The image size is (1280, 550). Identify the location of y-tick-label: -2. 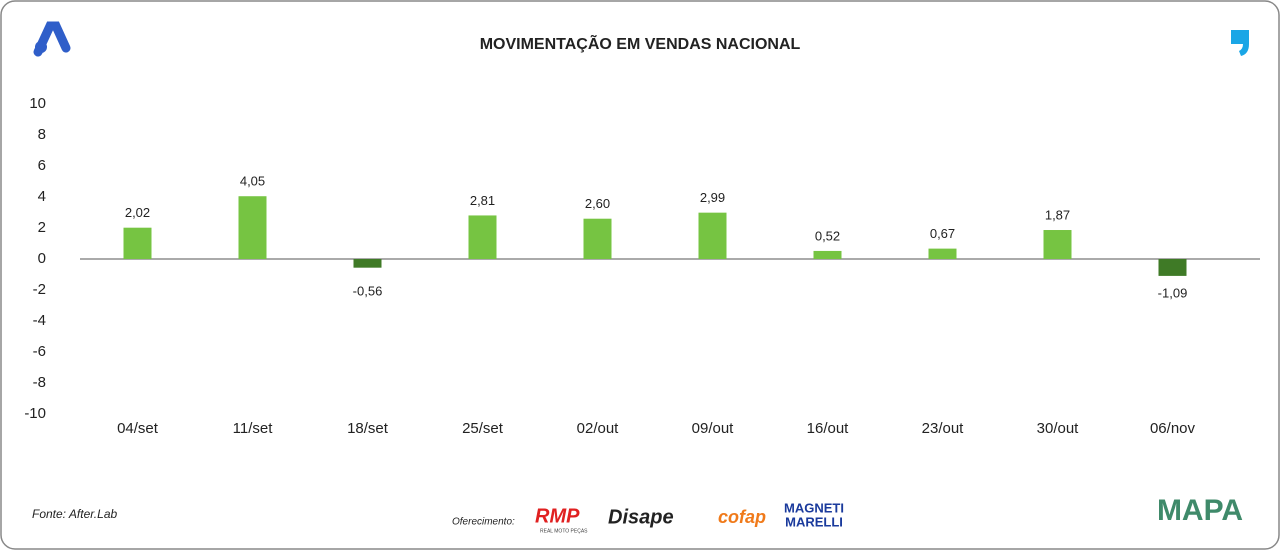
(39, 289).